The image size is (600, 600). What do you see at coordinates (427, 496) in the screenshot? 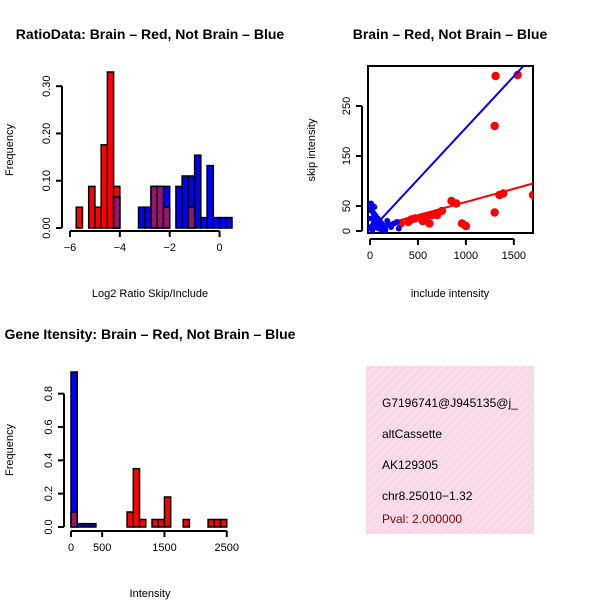
I see `genomic-location: chr8.25010−1.32` at bounding box center [427, 496].